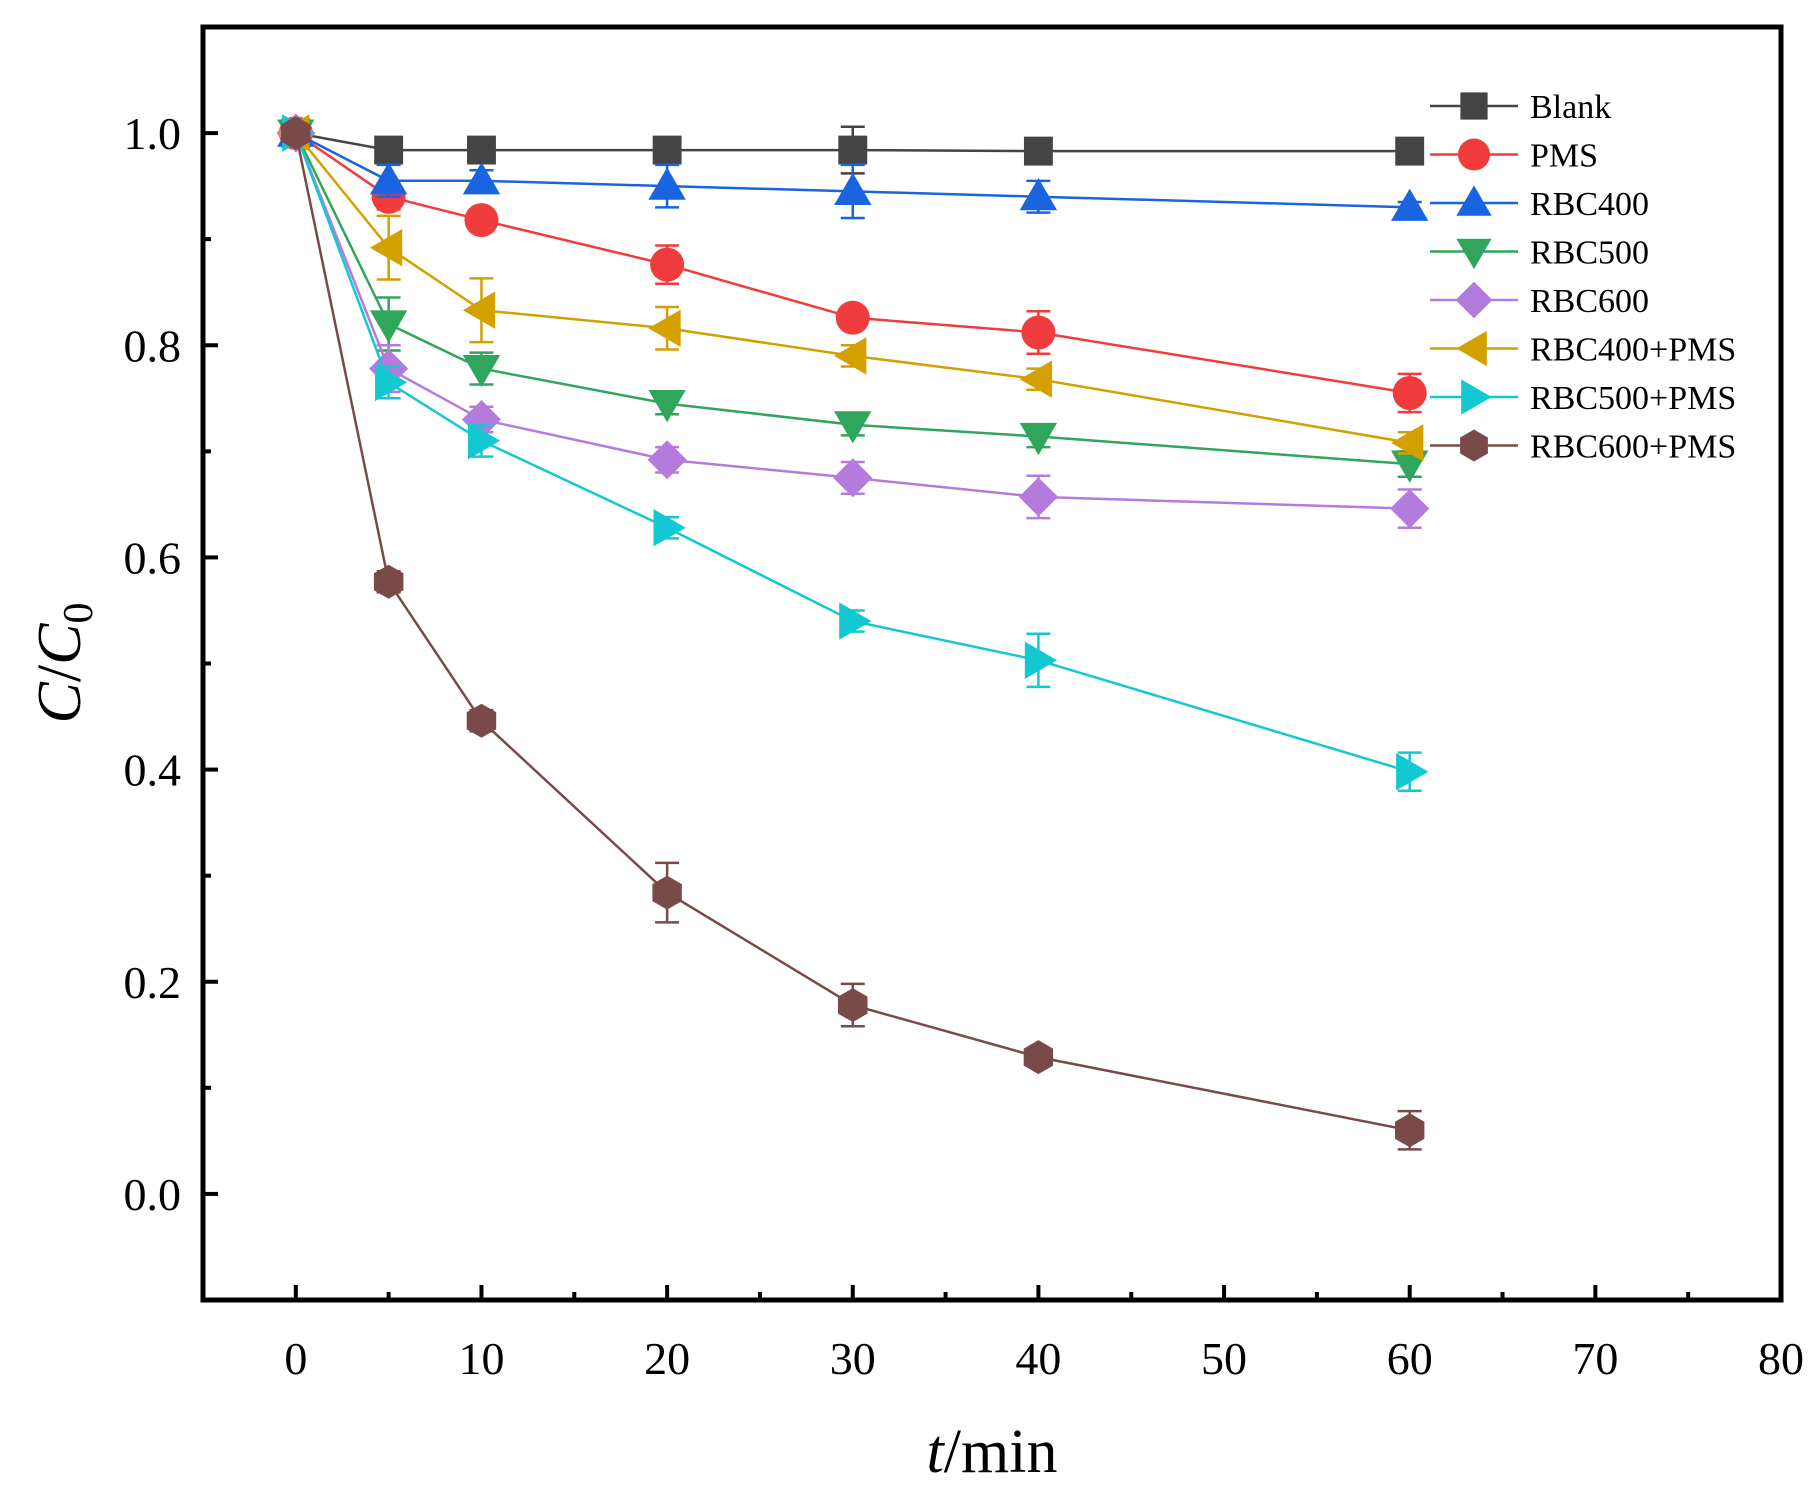 This screenshot has height=1485, width=1818. Describe the element at coordinates (1633, 398) in the screenshot. I see `legend-label: RBC500+PMS` at that location.